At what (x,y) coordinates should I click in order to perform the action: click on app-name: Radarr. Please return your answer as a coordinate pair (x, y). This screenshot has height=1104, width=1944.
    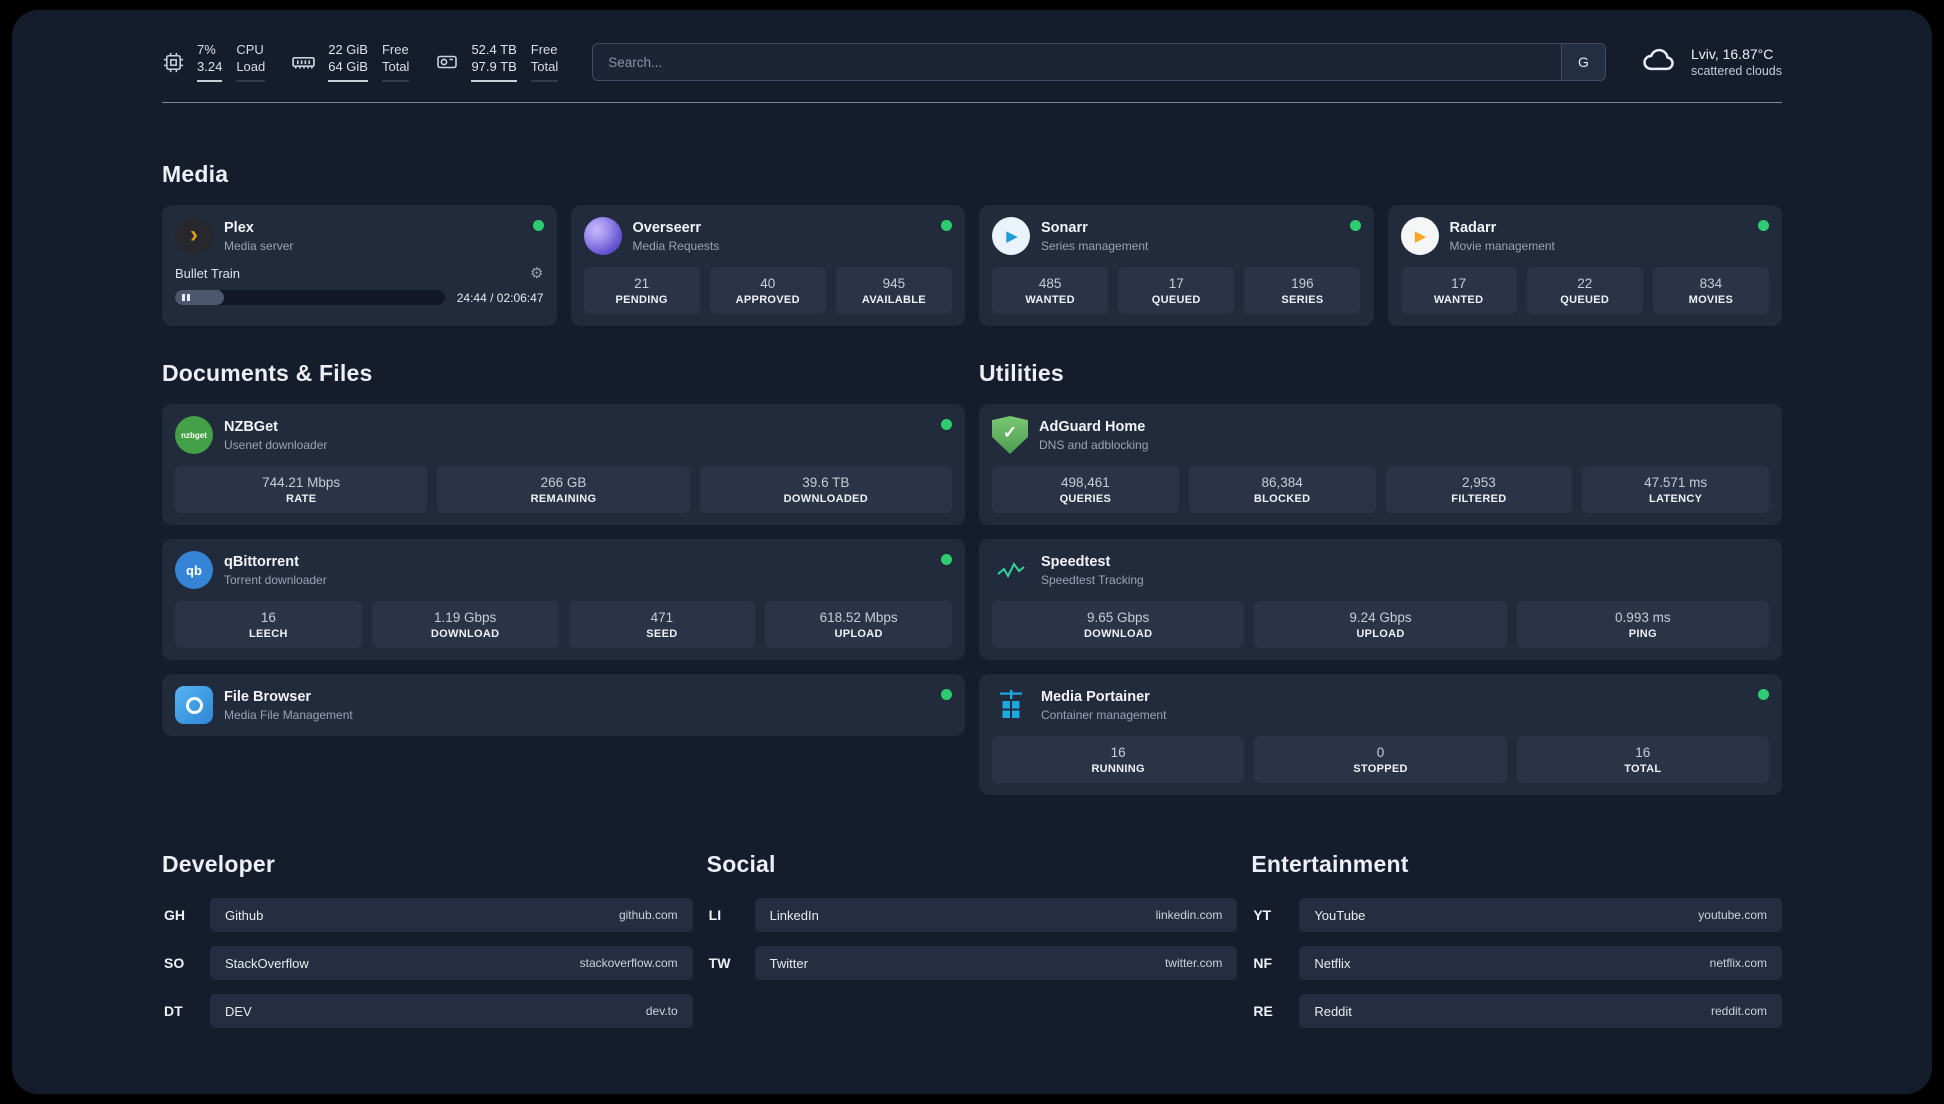
    Looking at the image, I should click on (1473, 227).